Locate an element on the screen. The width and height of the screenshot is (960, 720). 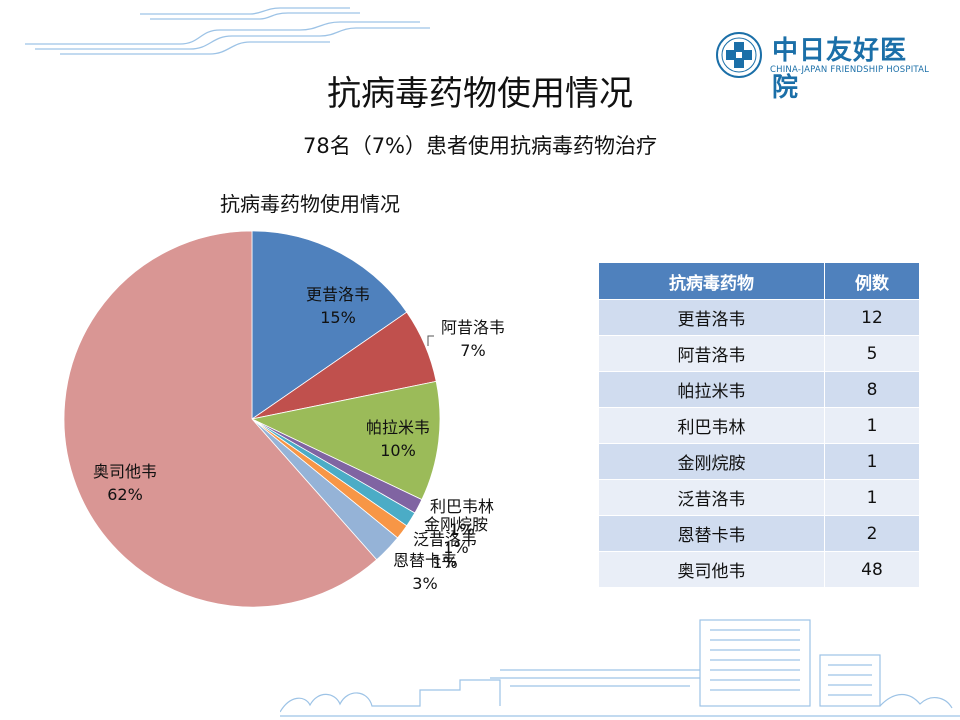
table-cell-count: 12 is located at coordinates (872, 317).